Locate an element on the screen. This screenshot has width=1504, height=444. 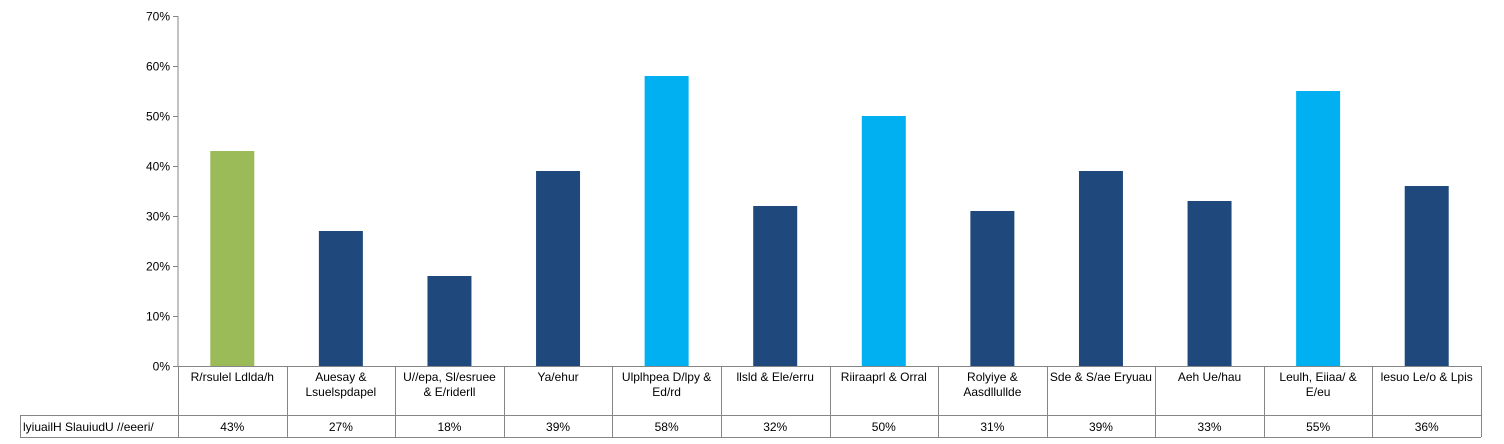
category-label: Riiraaprl & Orral is located at coordinates (884, 377).